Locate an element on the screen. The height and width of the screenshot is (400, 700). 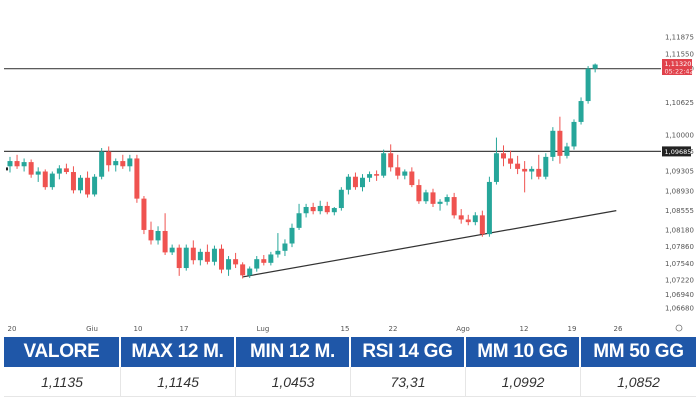
x-tick-label: 20 is located at coordinates (12, 329).